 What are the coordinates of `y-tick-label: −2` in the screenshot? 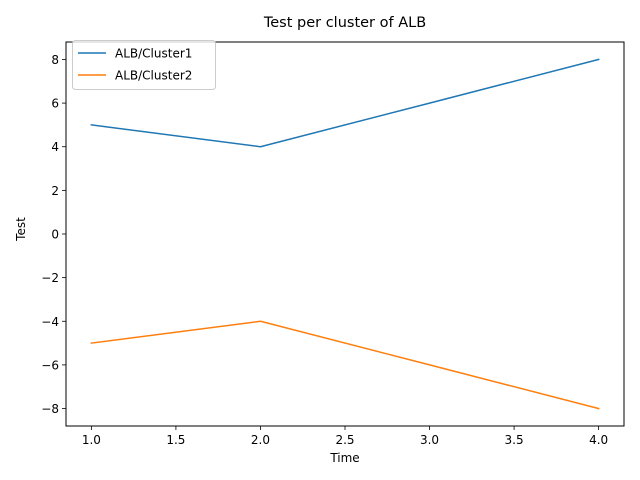 It's located at (50, 278).